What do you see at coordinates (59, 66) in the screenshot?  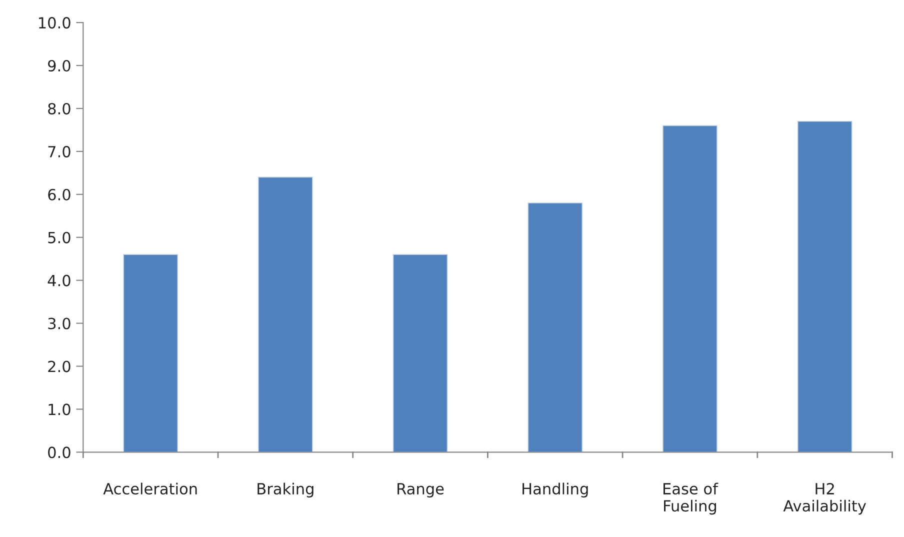 I see `y-tick-label: 9.0` at bounding box center [59, 66].